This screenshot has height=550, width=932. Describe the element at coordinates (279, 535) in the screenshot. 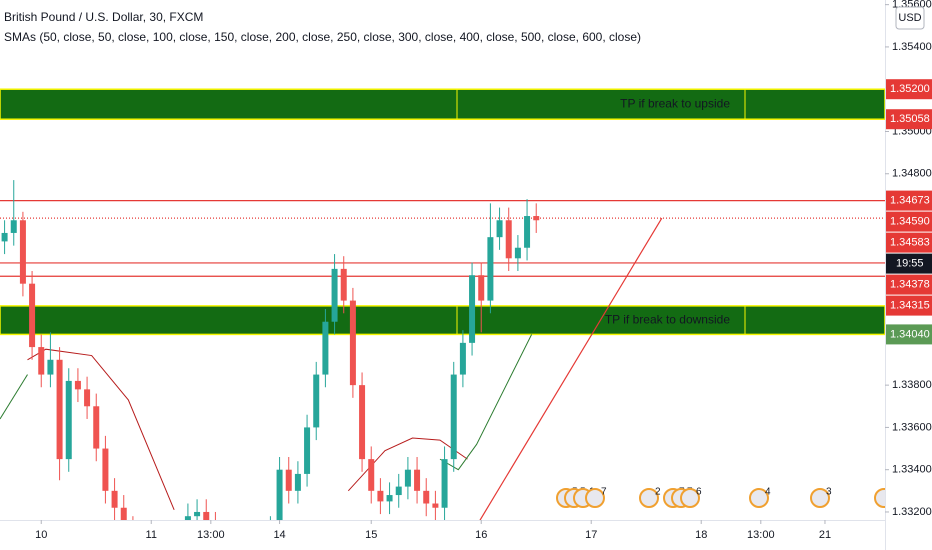

I see `x-tick-label: 14` at that location.